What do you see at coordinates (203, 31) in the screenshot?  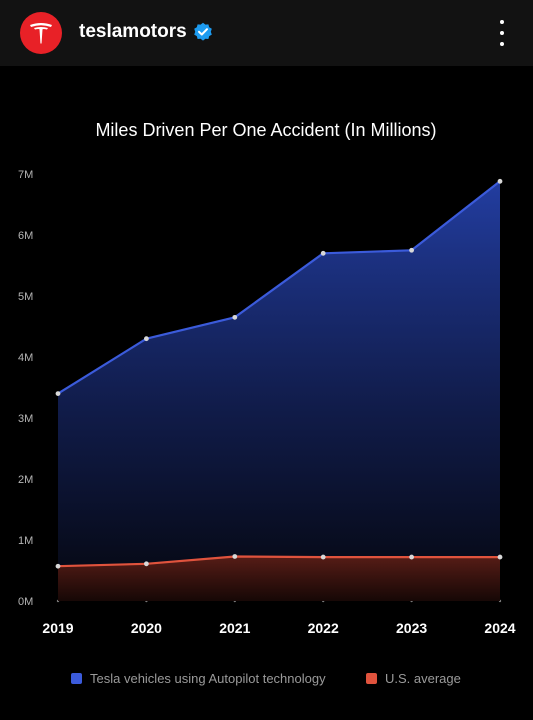 I see `verified-badge-icon` at bounding box center [203, 31].